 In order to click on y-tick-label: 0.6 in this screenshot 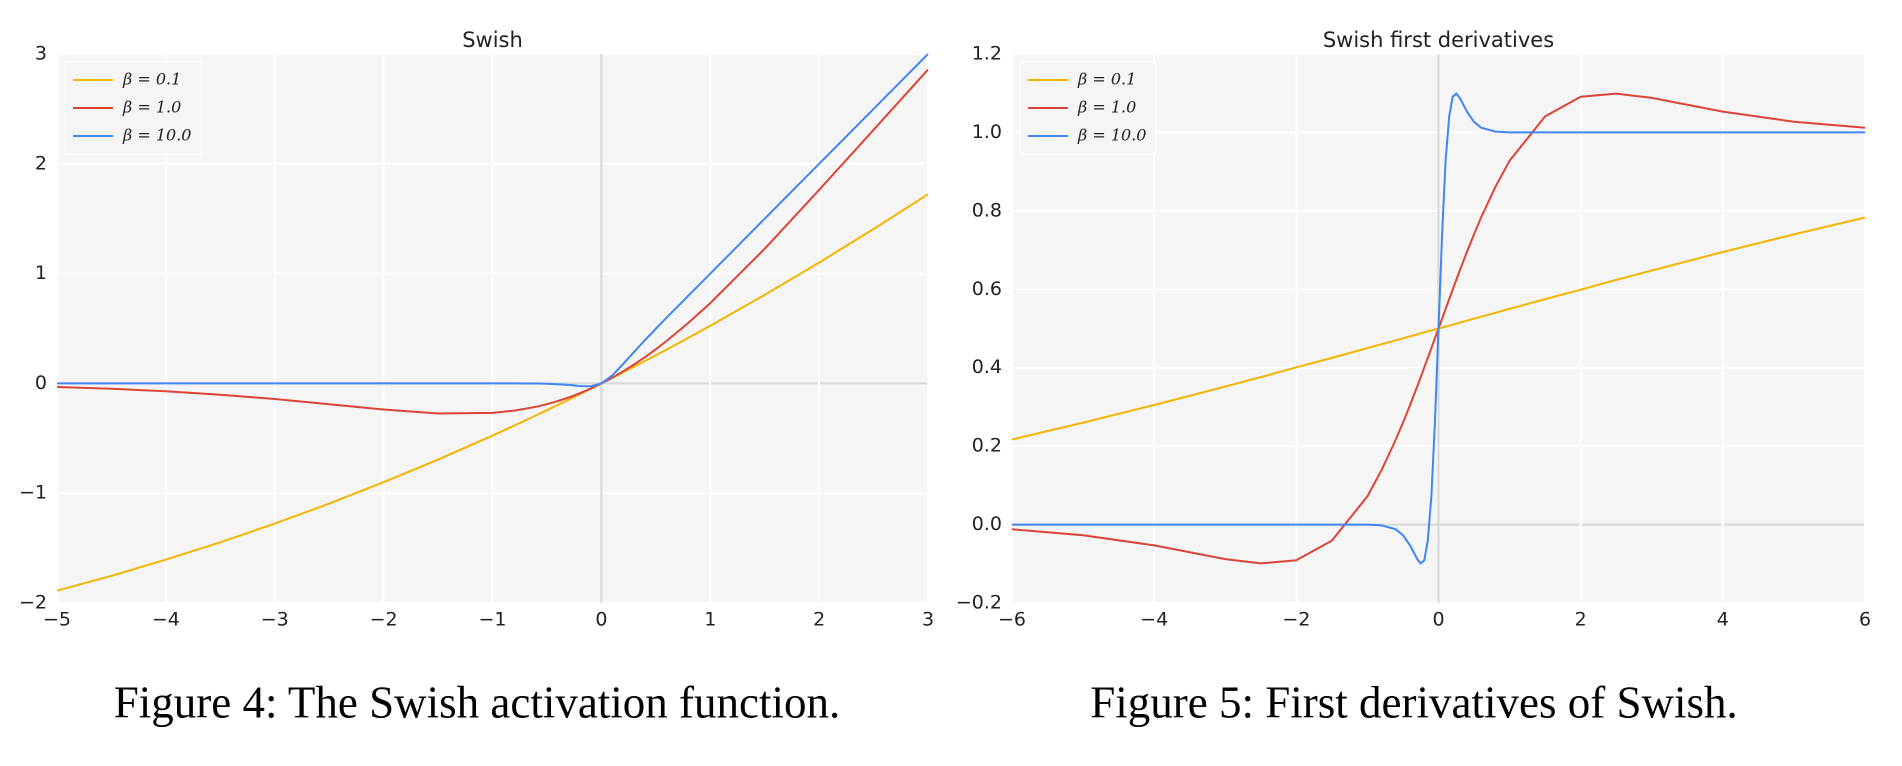, I will do `click(987, 289)`.